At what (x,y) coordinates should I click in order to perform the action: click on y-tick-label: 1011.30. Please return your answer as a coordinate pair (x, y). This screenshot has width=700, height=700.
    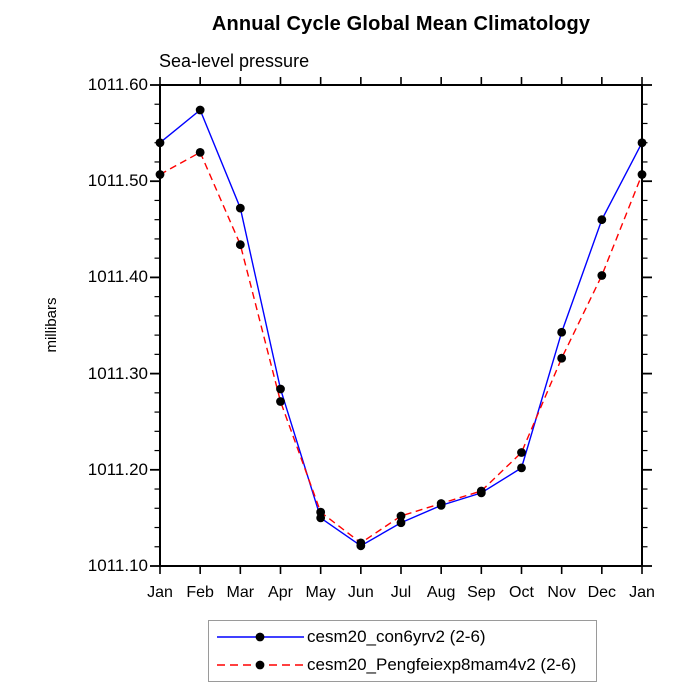
    Looking at the image, I should click on (117, 373).